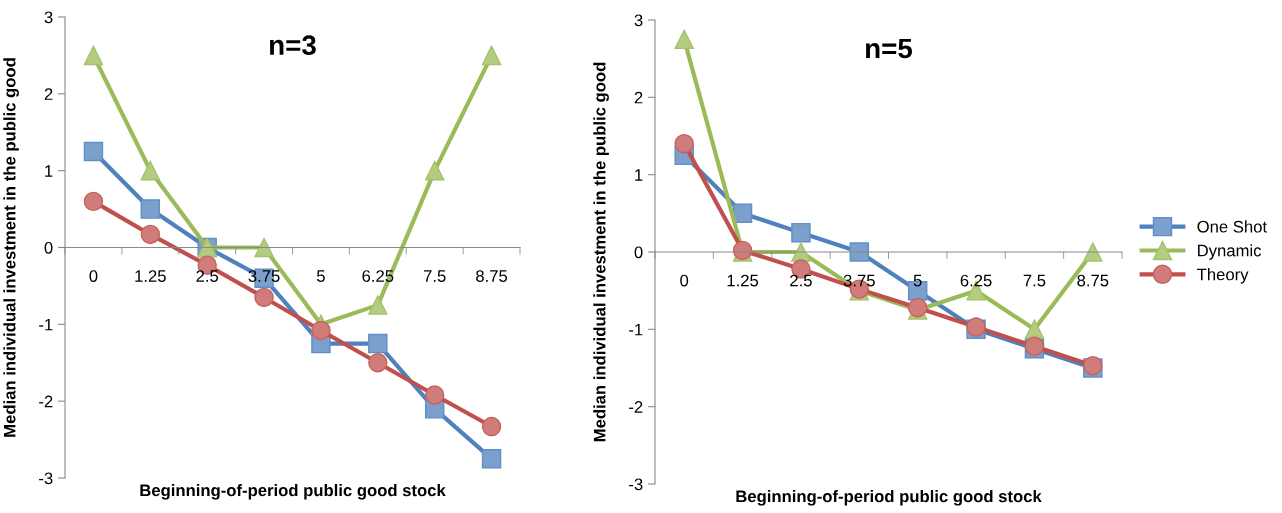  Describe the element at coordinates (976, 280) in the screenshot. I see `x-tick-label: 6.25` at that location.